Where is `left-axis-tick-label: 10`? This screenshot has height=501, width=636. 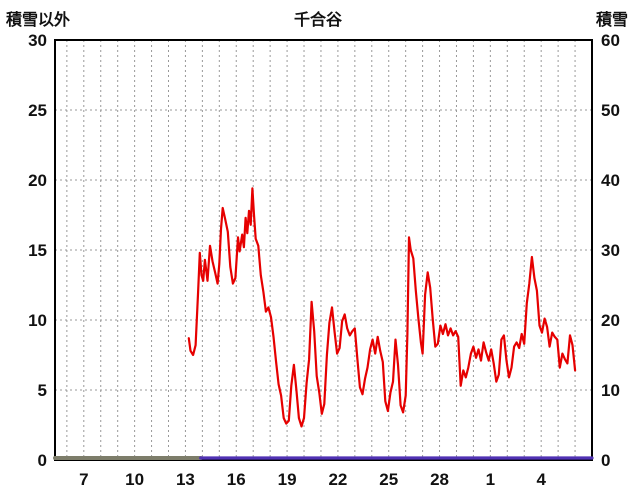
left-axis-tick-label: 10 is located at coordinates (37, 320).